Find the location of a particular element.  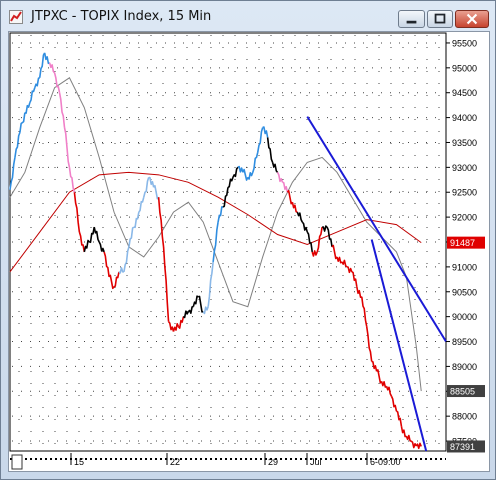

x-tick-label: 29 is located at coordinates (273, 462).